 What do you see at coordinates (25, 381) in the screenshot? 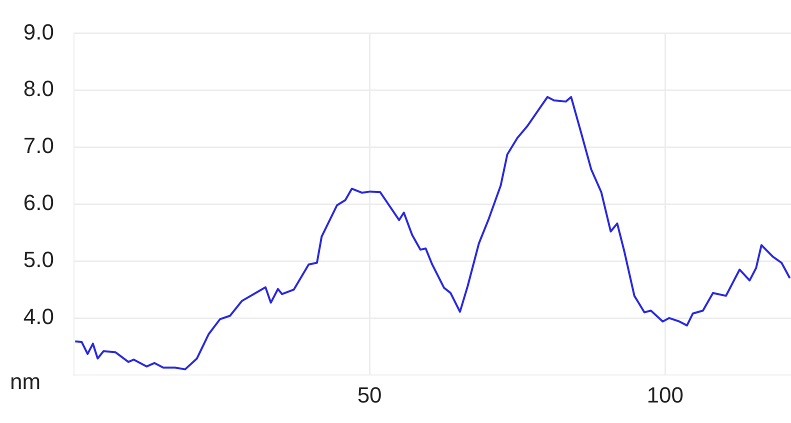
I see `y-axis-title: nm` at bounding box center [25, 381].